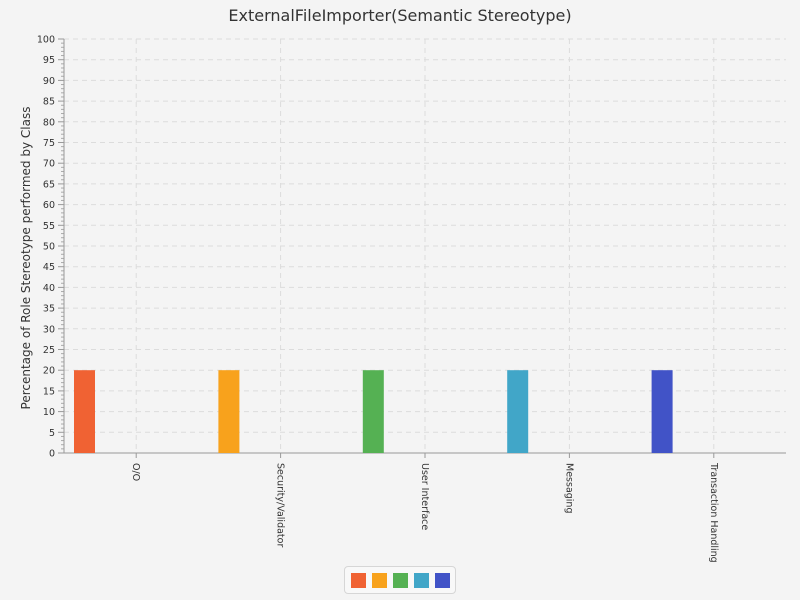 Image resolution: width=800 pixels, height=600 pixels. Describe the element at coordinates (52, 433) in the screenshot. I see `y-tick-label: 5` at that location.